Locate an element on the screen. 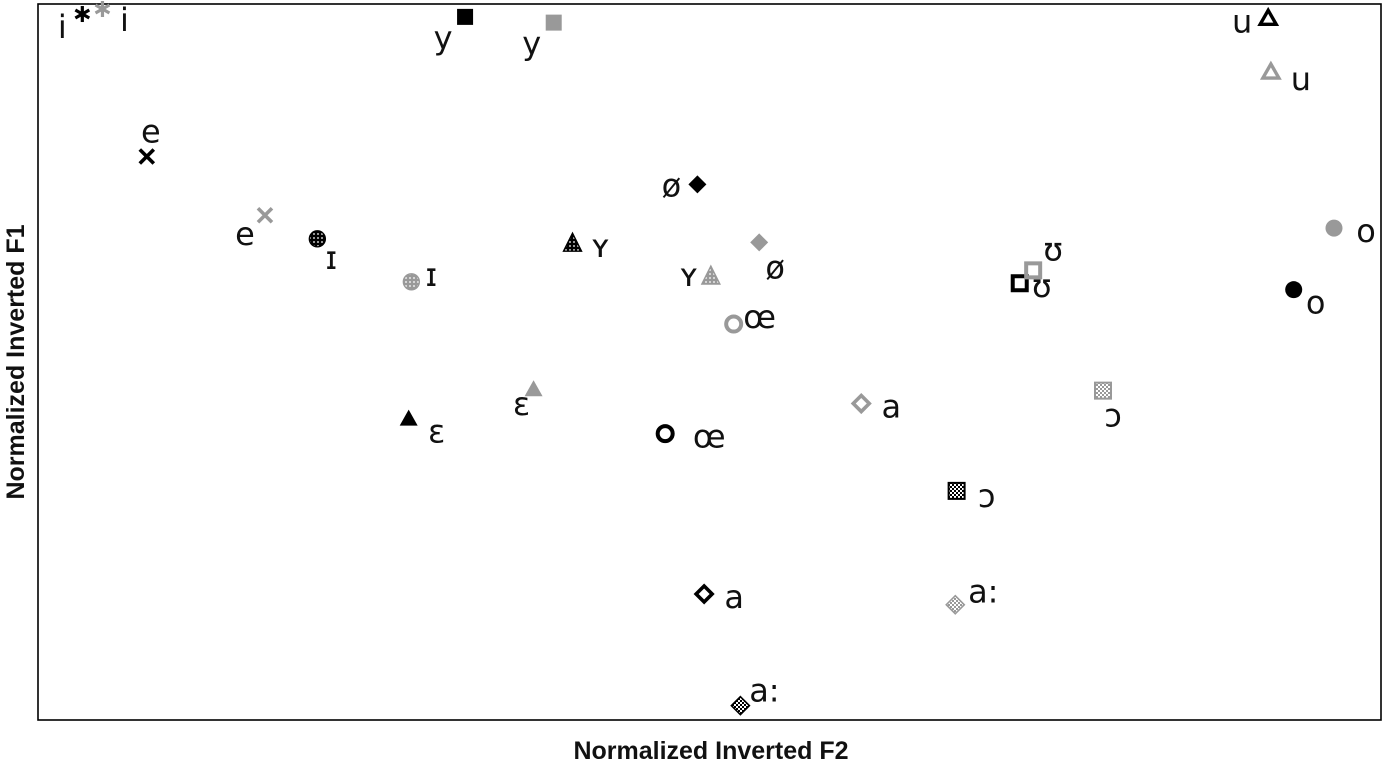  vowel-label: ʊ is located at coordinates (1053, 249).